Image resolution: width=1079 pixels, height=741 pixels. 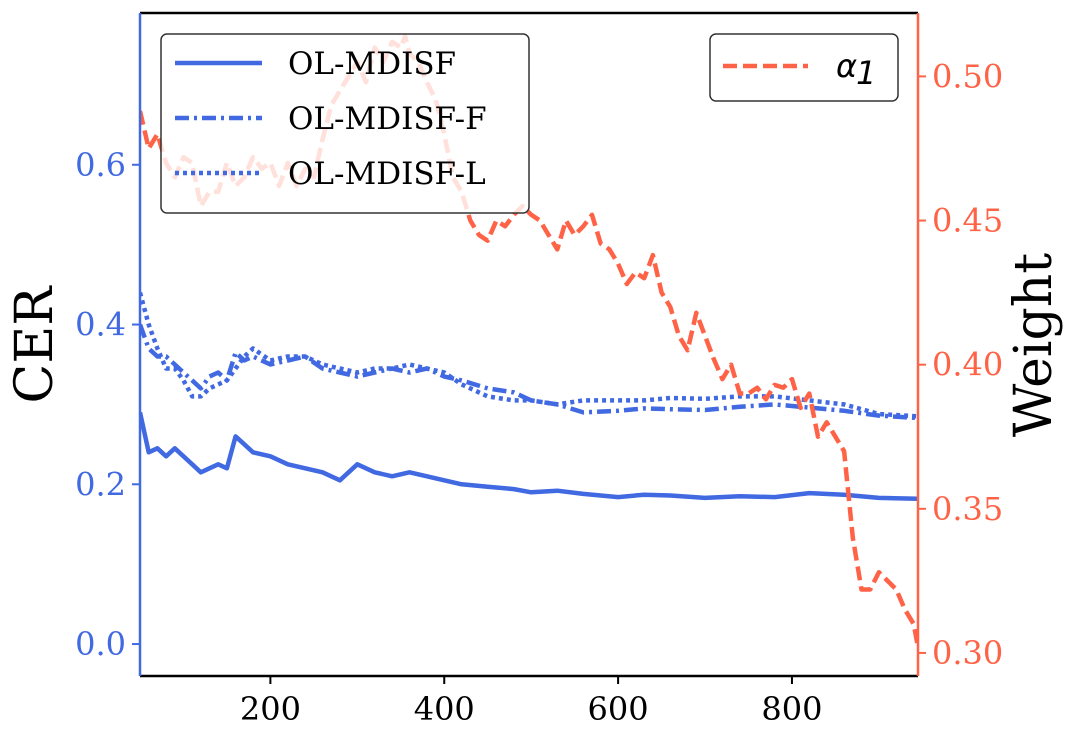 I want to click on x-tick-label: 600, so click(x=618, y=709).